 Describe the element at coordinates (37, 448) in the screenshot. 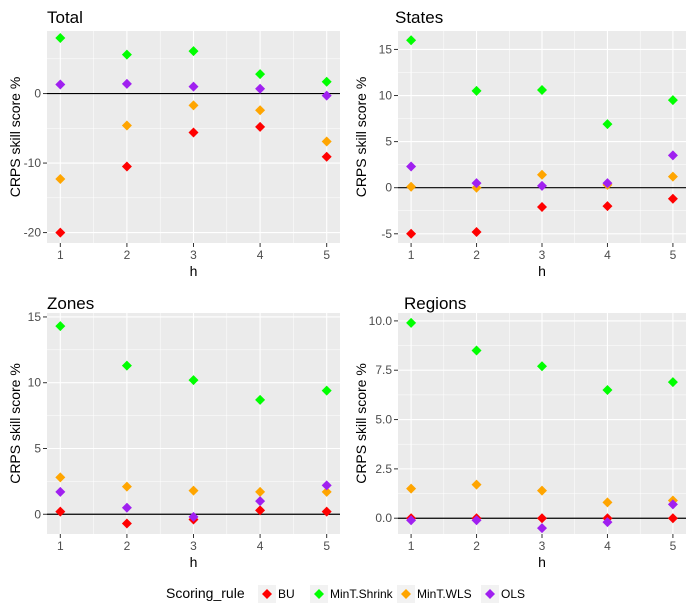

I see `y-tick-label: 5` at that location.